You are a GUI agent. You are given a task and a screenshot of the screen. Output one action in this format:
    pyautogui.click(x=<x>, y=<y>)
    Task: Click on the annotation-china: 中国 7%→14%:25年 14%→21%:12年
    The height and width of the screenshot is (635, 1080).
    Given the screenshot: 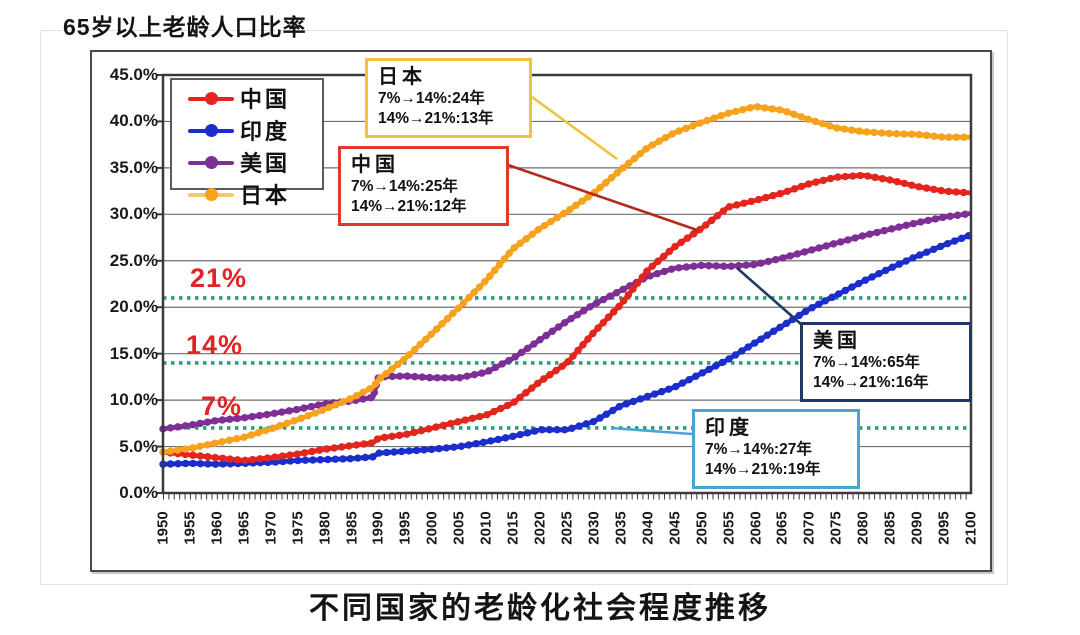 What is the action you would take?
    pyautogui.click(x=423, y=186)
    